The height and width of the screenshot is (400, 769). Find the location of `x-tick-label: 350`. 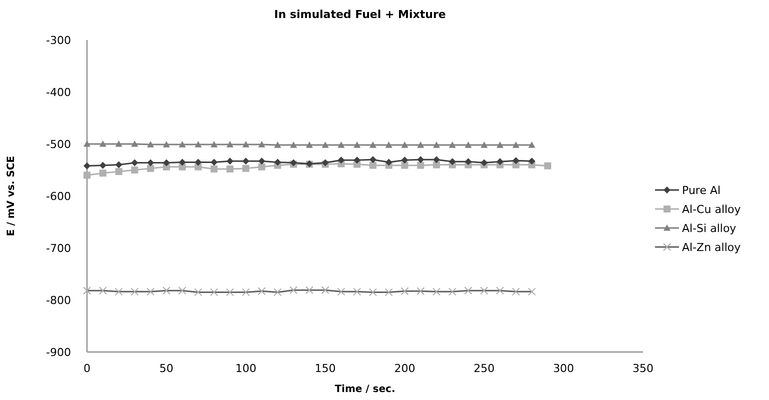

x-tick-label: 350 is located at coordinates (643, 368).